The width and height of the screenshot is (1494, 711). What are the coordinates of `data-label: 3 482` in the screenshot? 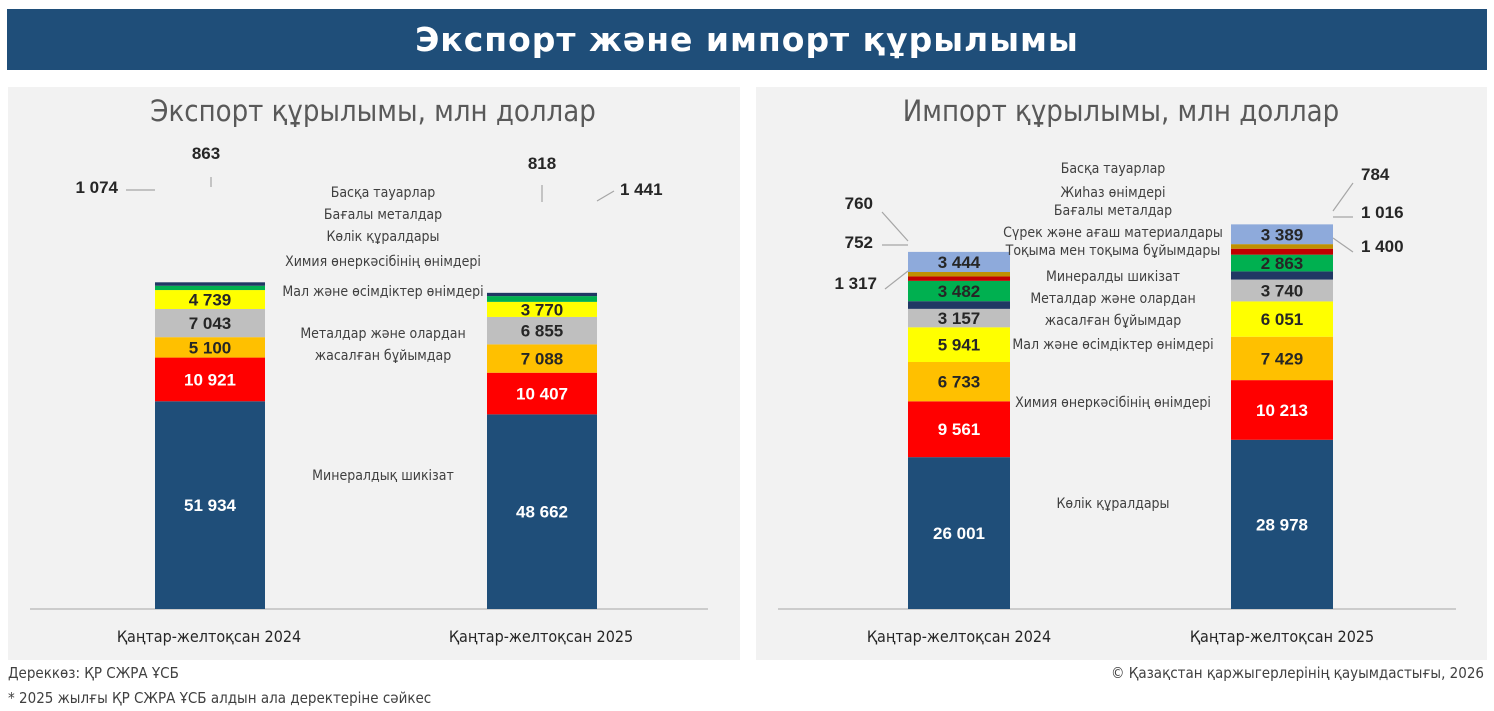 It's located at (959, 291).